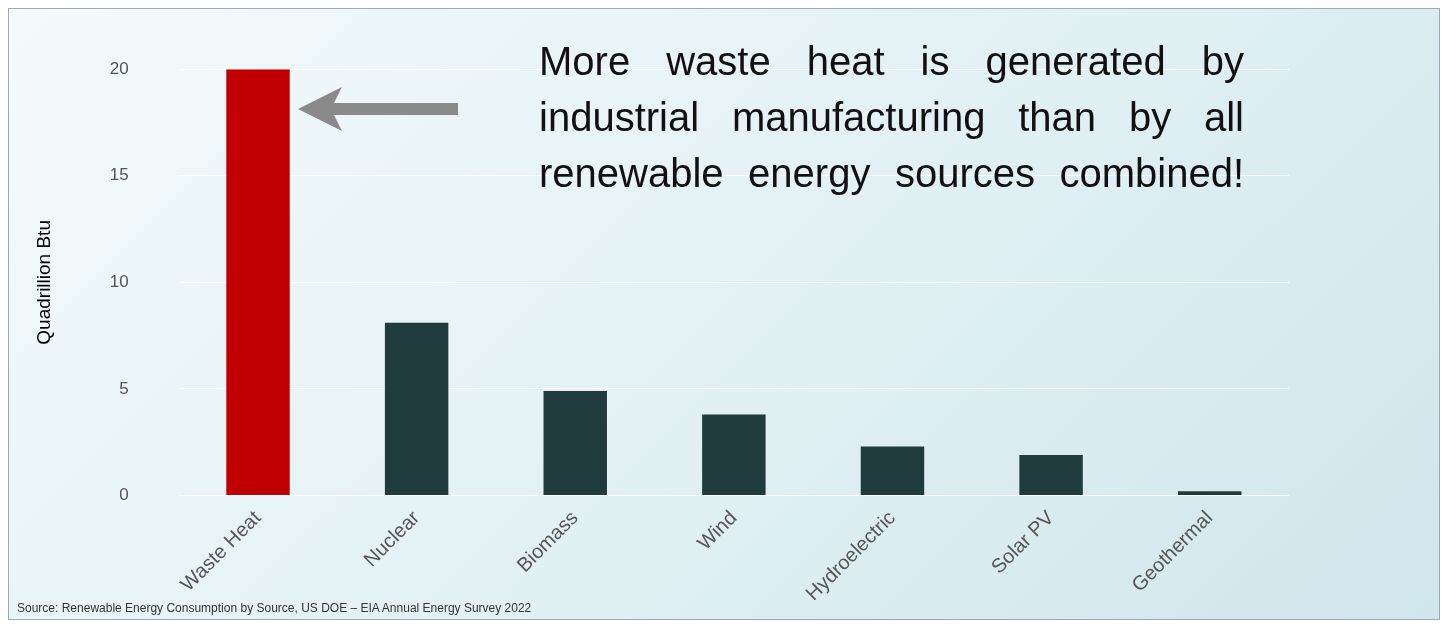 The width and height of the screenshot is (1453, 626). Describe the element at coordinates (274, 608) in the screenshot. I see `source-note: Source: Renewable Energy Consumption by Source, US DOE – EIA Annual Energy Survey 2022` at that location.